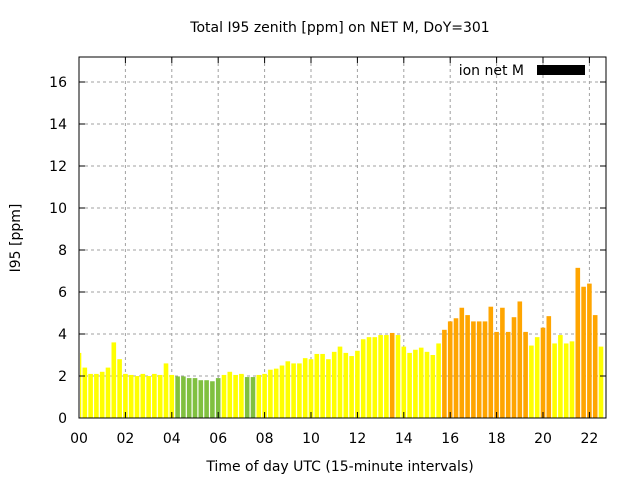  Describe the element at coordinates (339, 467) in the screenshot. I see `x-axis-label: Time of day UTC (15-minute intervals)` at that location.